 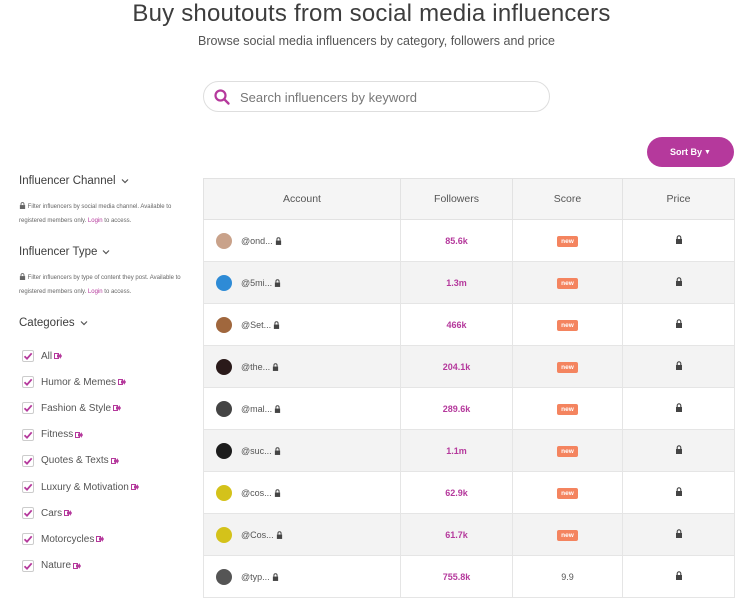 What do you see at coordinates (390, 97) in the screenshot?
I see `search-input` at bounding box center [390, 97].